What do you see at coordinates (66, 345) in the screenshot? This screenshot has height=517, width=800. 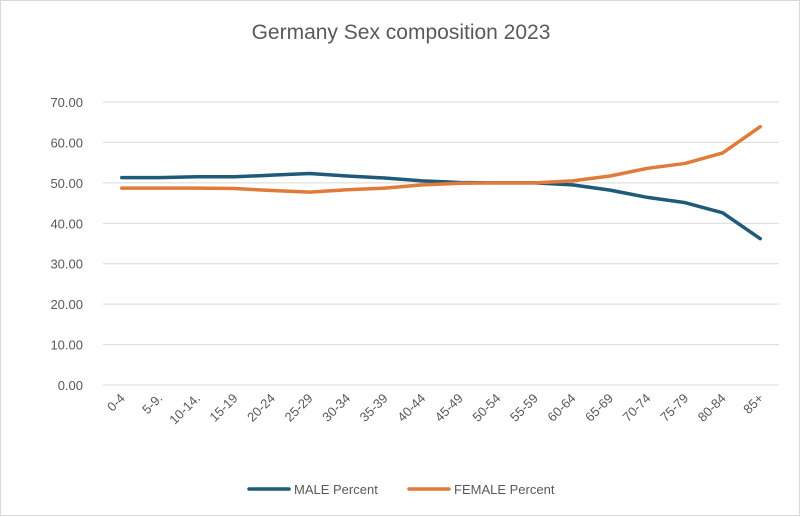 I see `y-tick-label: 10.00` at bounding box center [66, 345].